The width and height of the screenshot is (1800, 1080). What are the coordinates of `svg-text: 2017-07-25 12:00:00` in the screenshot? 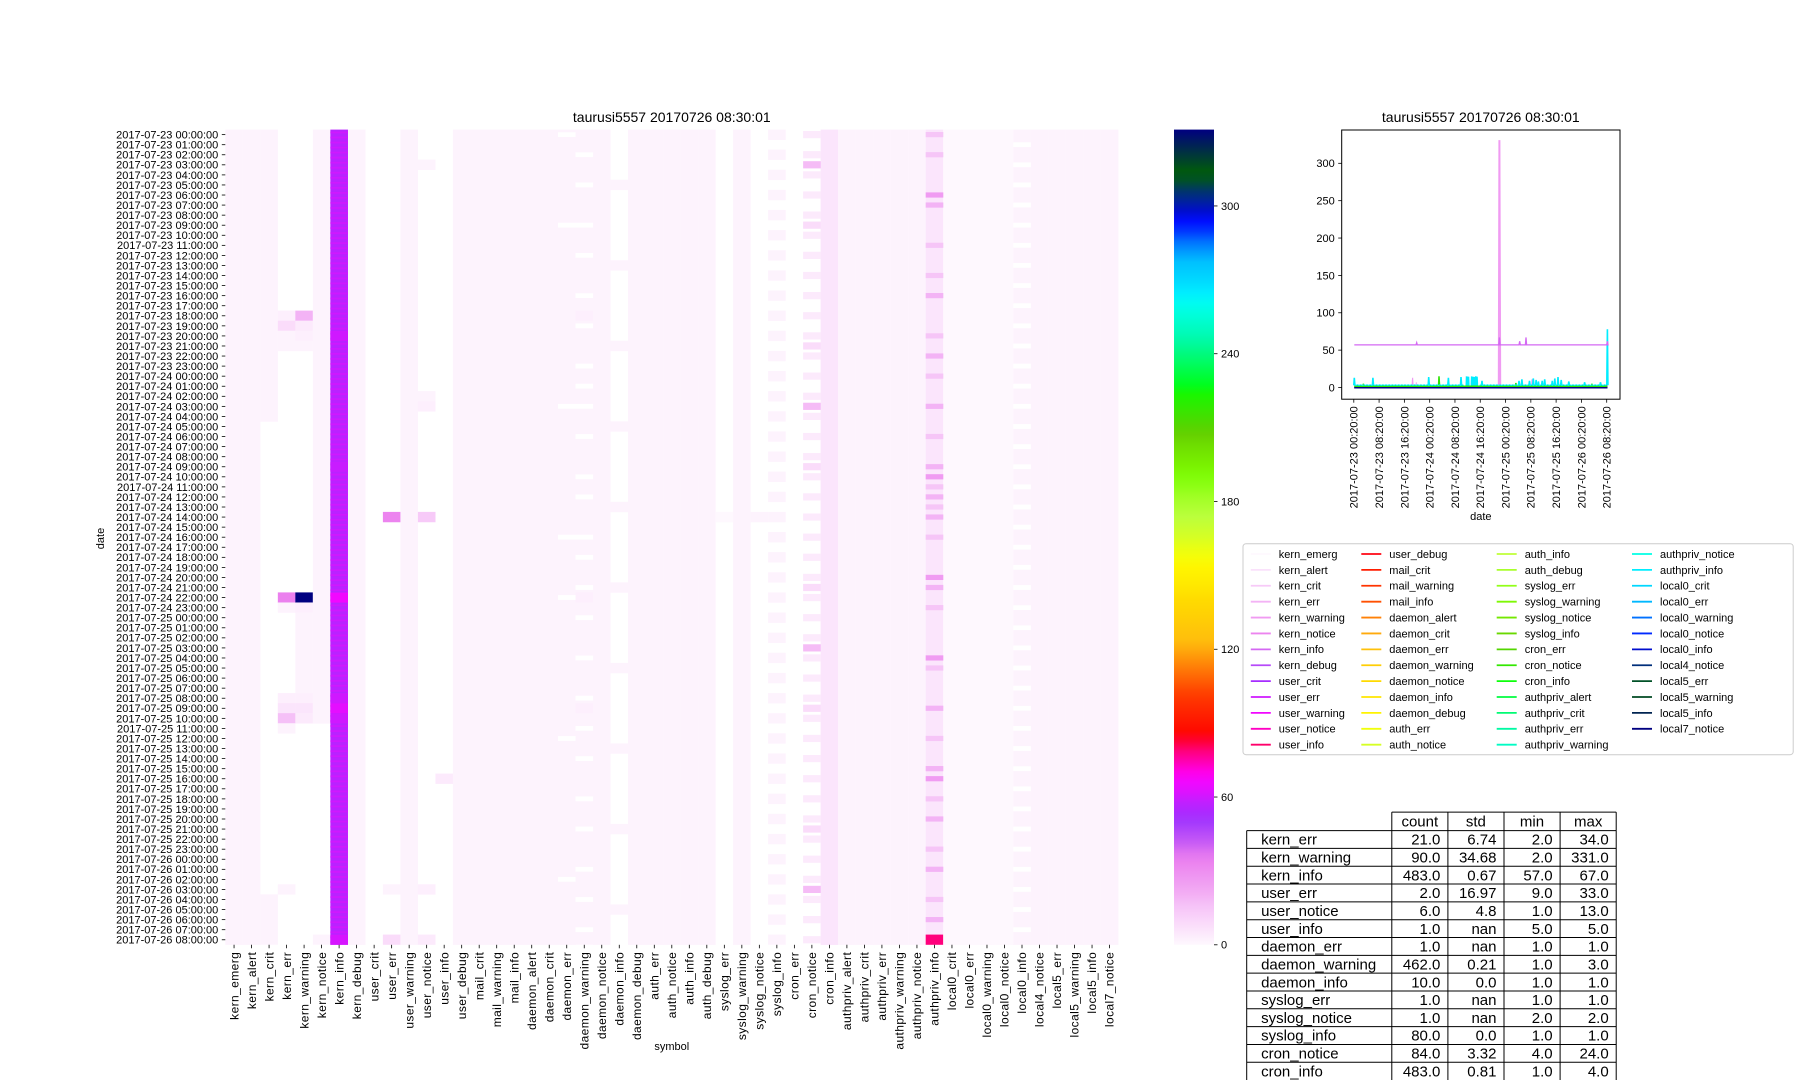 It's located at (167, 739).